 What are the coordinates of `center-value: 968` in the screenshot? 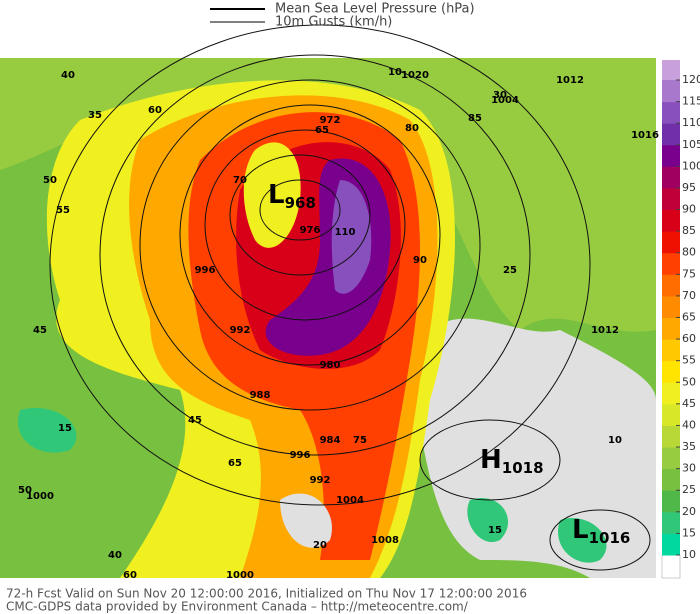 It's located at (300, 203).